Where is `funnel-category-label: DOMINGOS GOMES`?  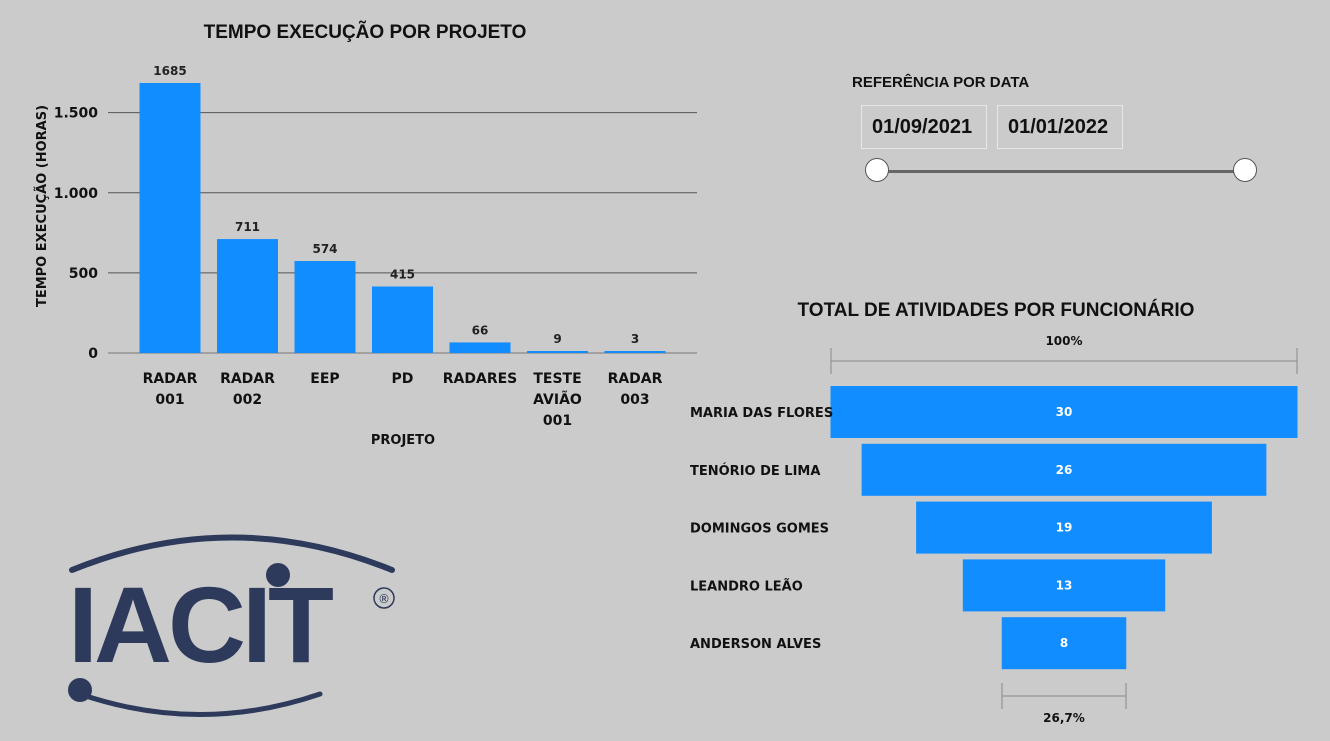
funnel-category-label: DOMINGOS GOMES is located at coordinates (759, 529).